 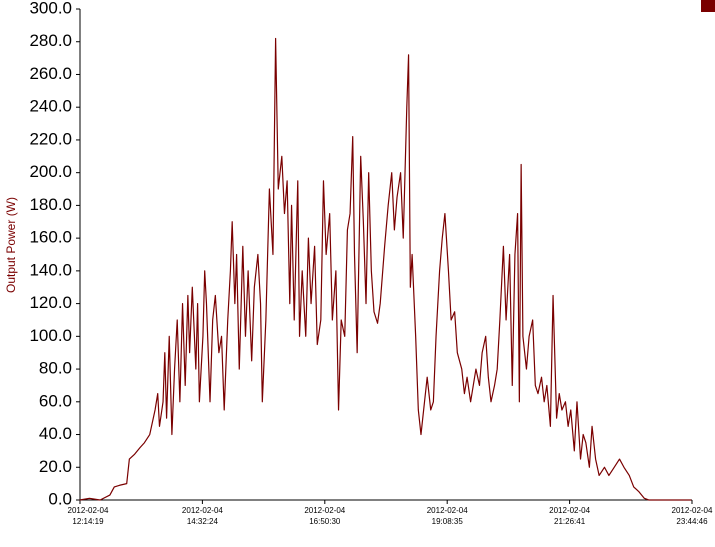 What do you see at coordinates (11, 245) in the screenshot?
I see `y-axis-label: Output Power (W)` at bounding box center [11, 245].